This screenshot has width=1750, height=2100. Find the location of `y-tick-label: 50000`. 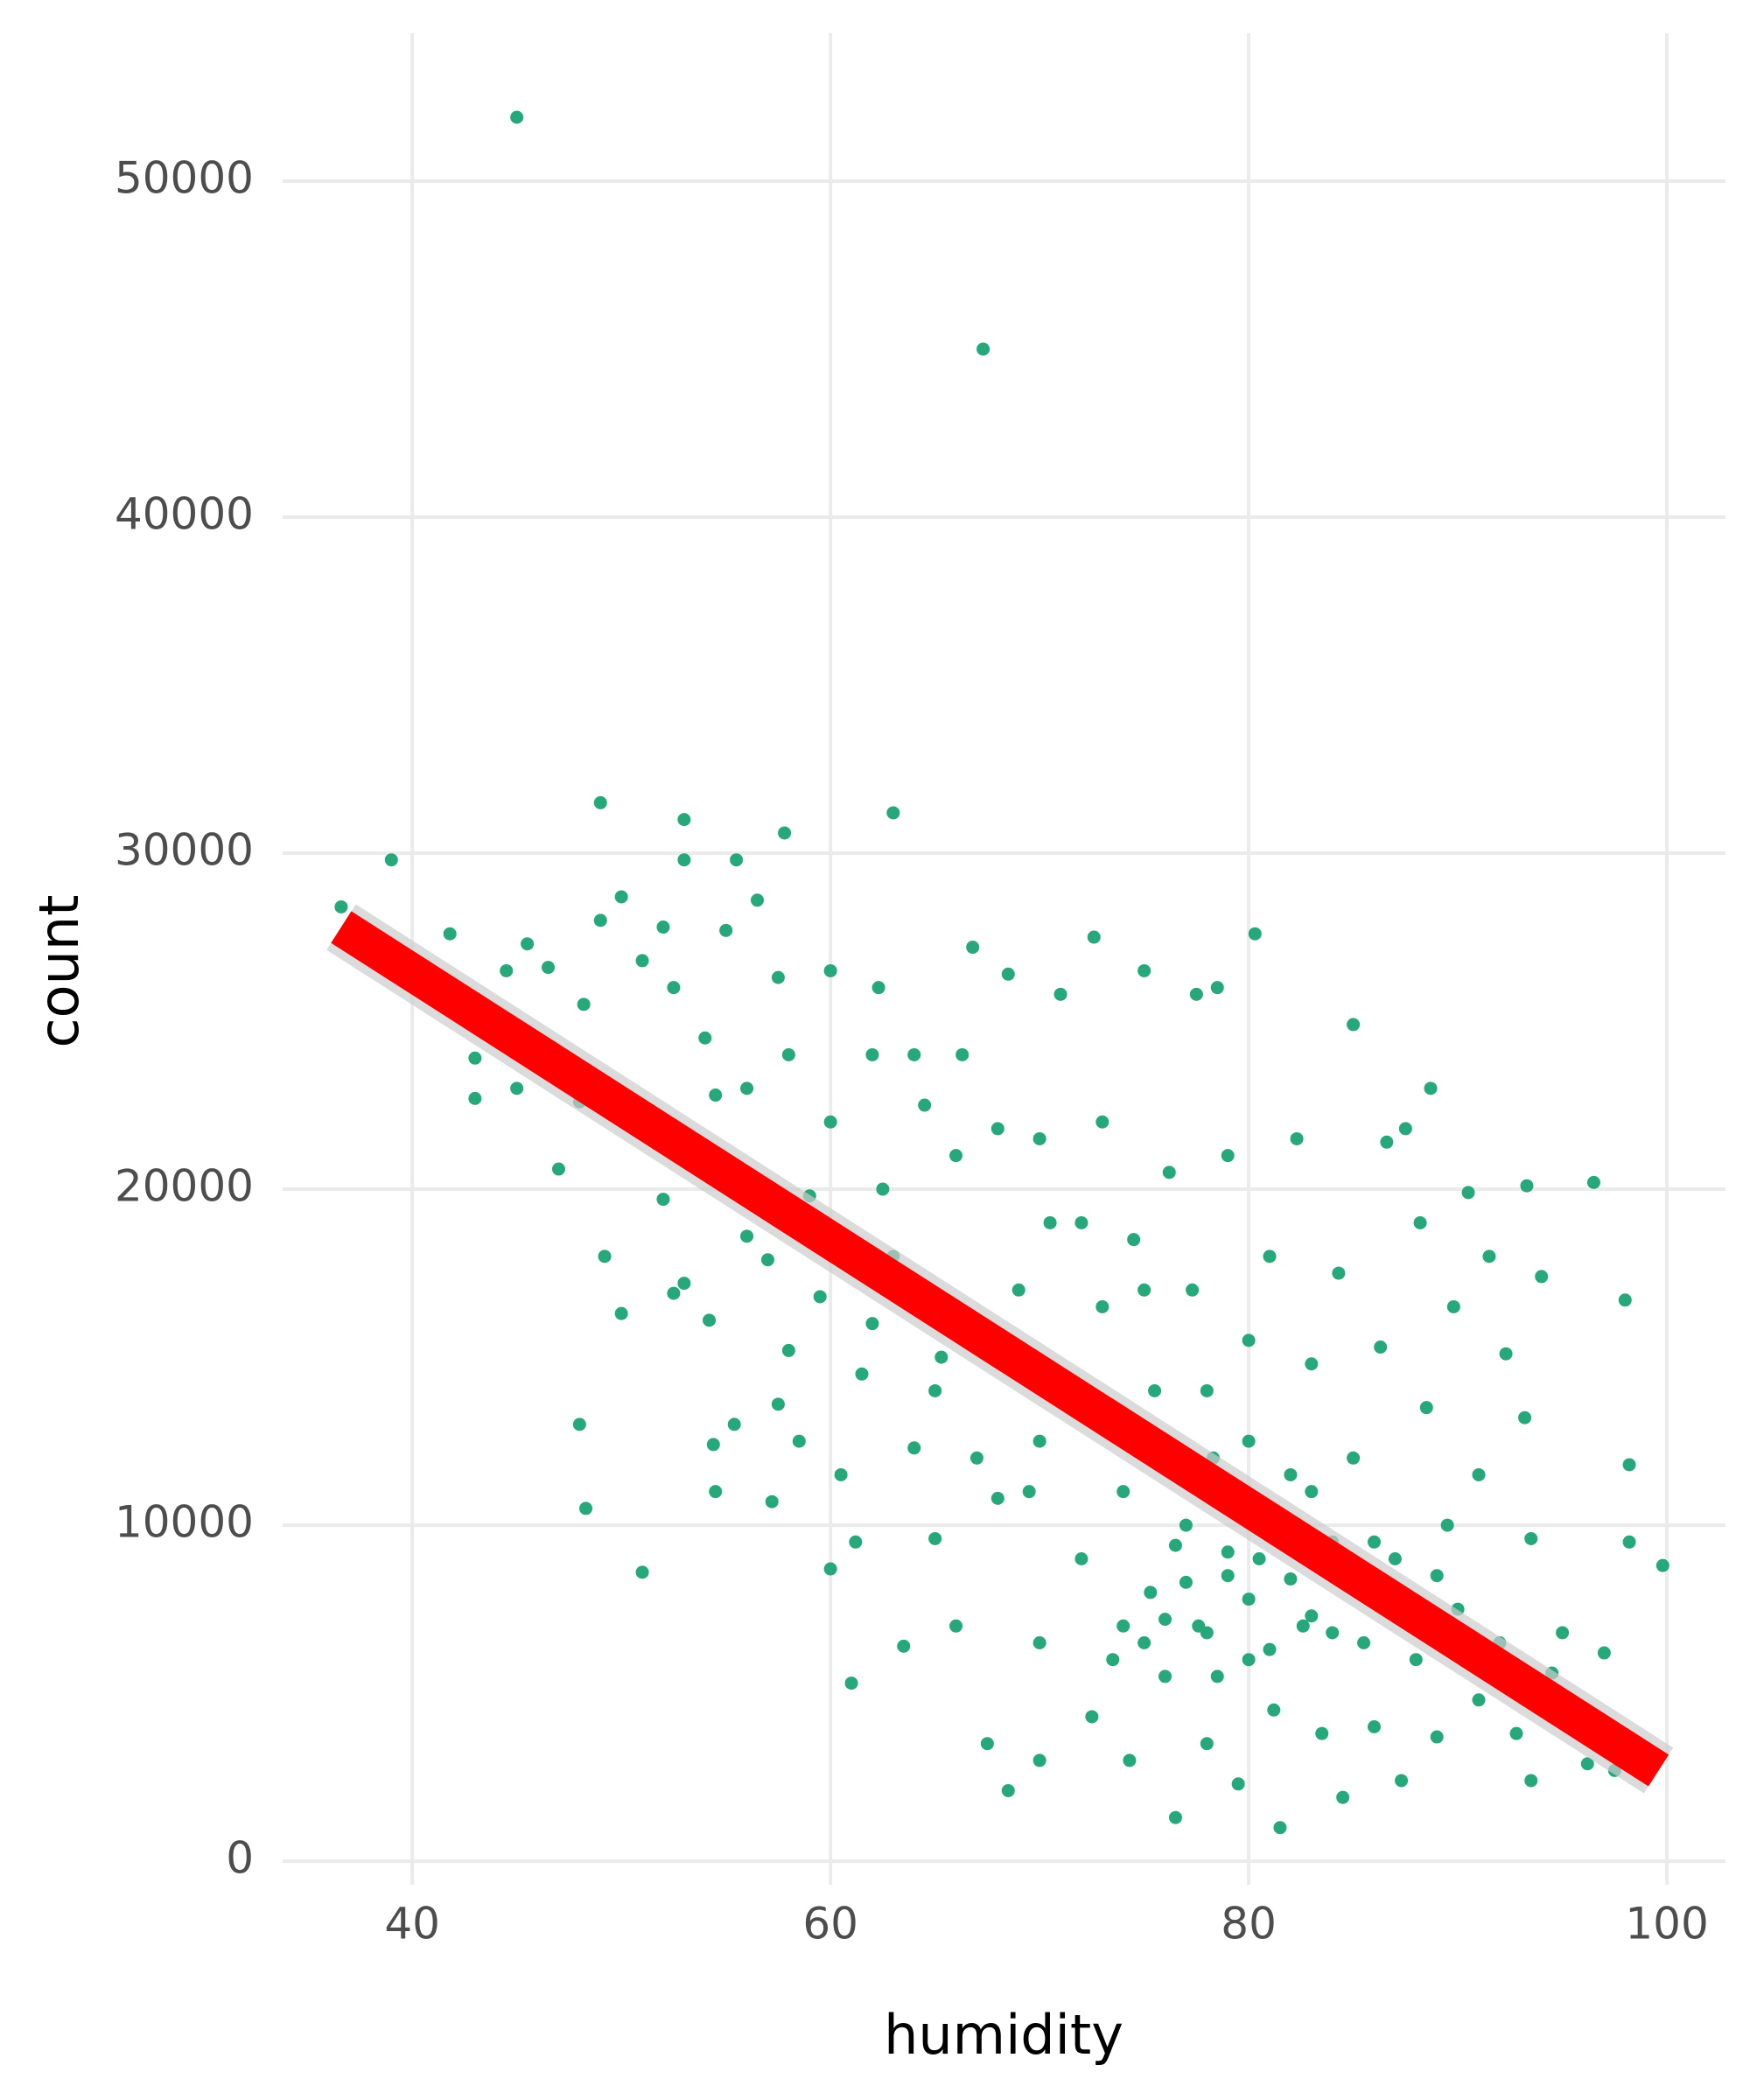

y-tick-label: 50000 is located at coordinates (184, 177).